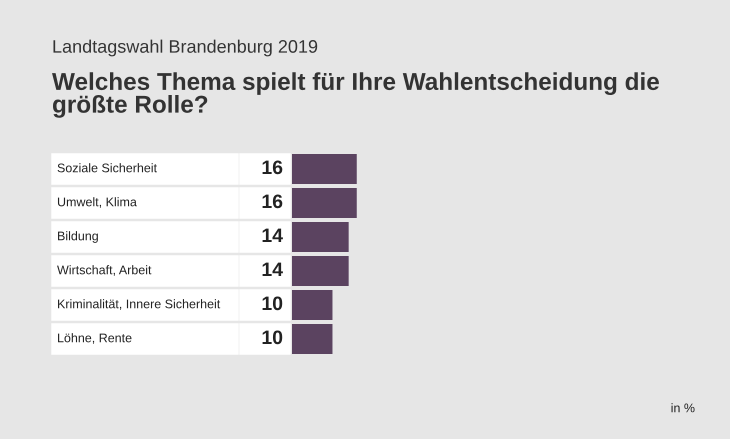 The width and height of the screenshot is (730, 439). I want to click on y-tick-label: Umwelt, Klima, so click(97, 202).